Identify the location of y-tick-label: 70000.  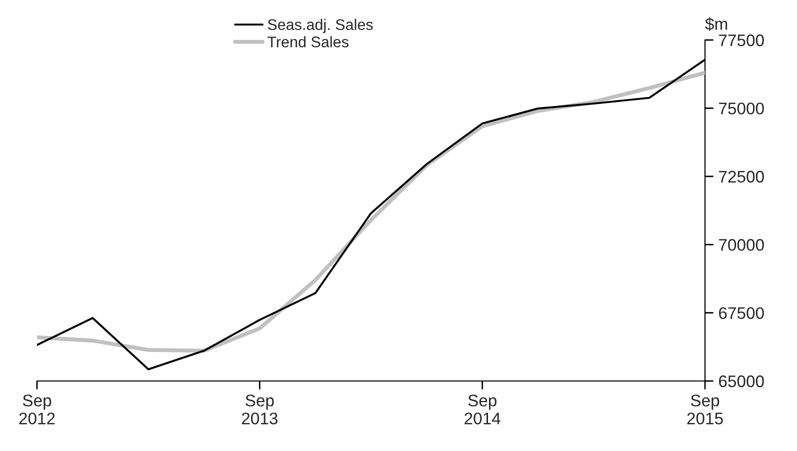
(741, 245).